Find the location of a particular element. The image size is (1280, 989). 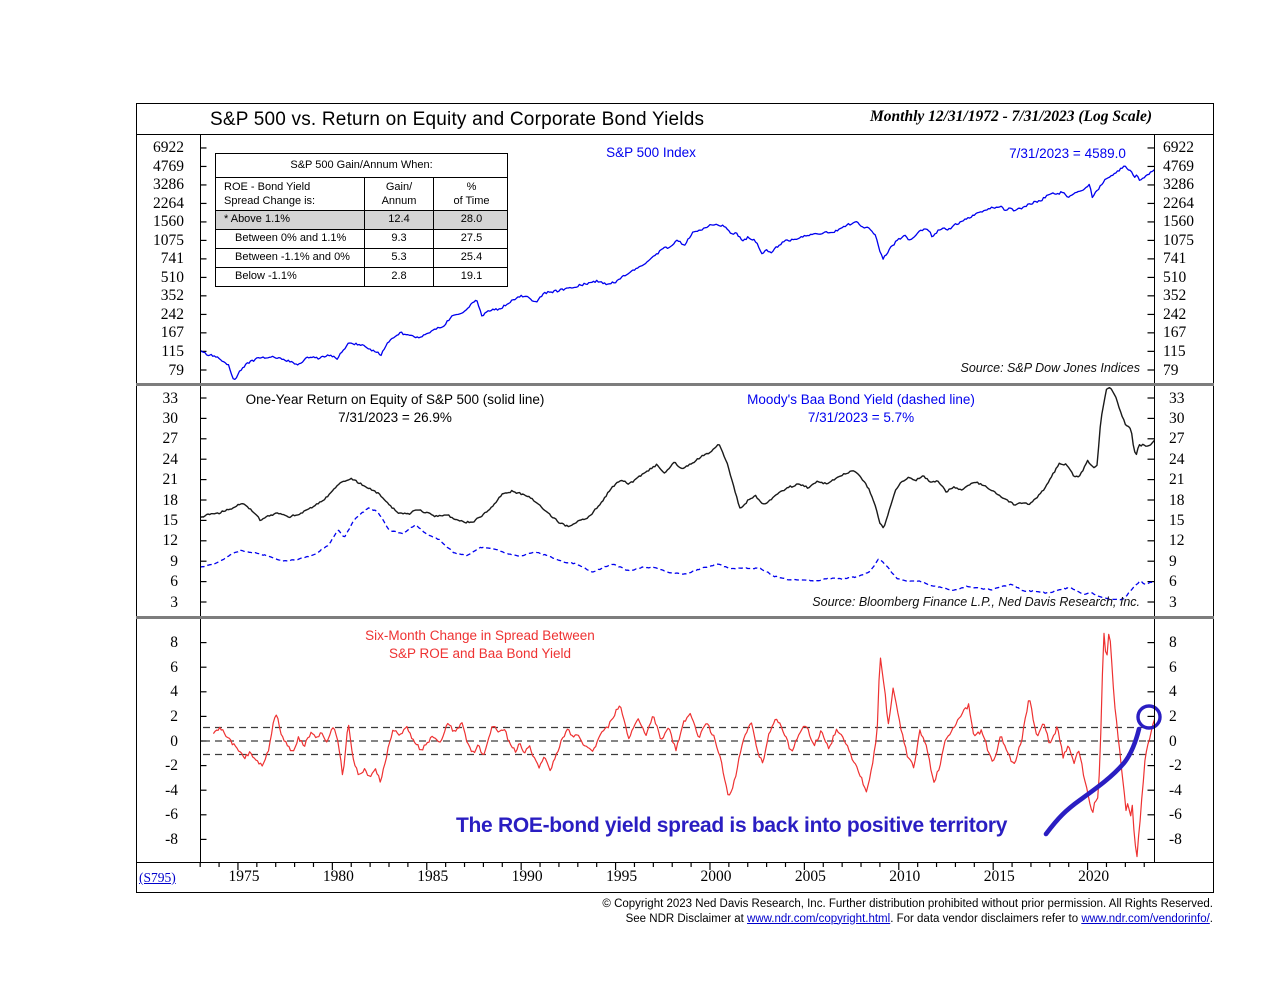

plot-left-edge is located at coordinates (201, 498).